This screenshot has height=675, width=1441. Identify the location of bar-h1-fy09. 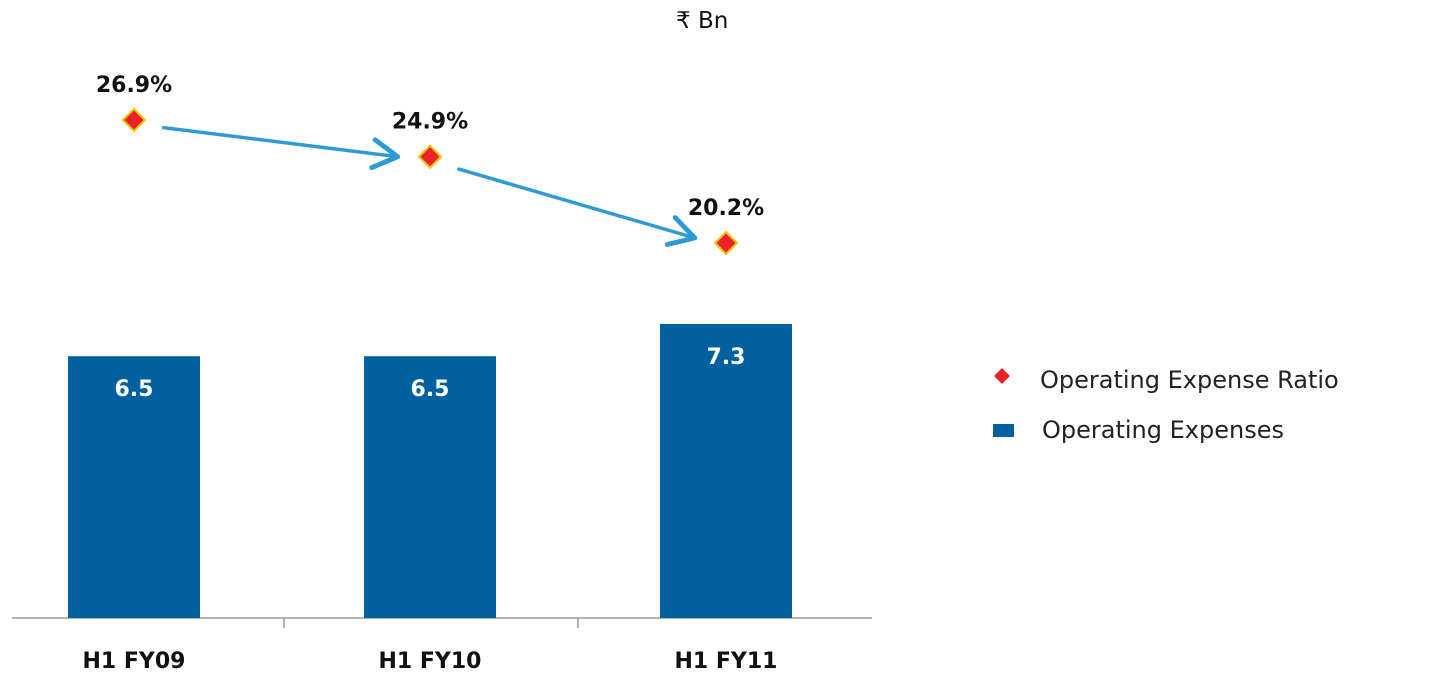
(134, 487).